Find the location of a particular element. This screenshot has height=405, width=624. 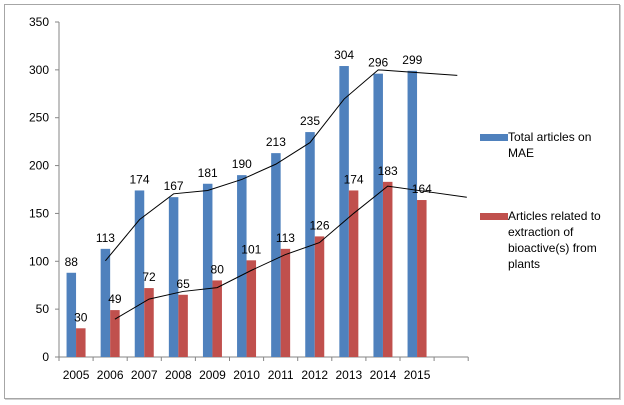

data-label: 235 is located at coordinates (310, 121).